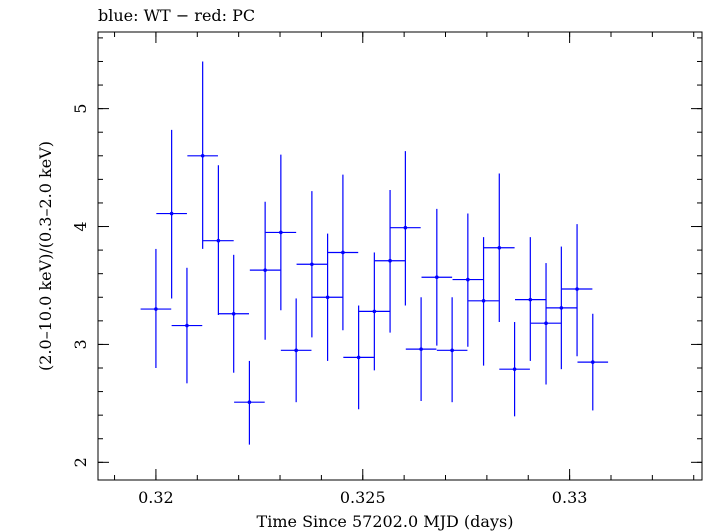  I want to click on y-axis-label: (2.0–10.0 keV)/(0.3–2.0 keV), so click(45, 256).